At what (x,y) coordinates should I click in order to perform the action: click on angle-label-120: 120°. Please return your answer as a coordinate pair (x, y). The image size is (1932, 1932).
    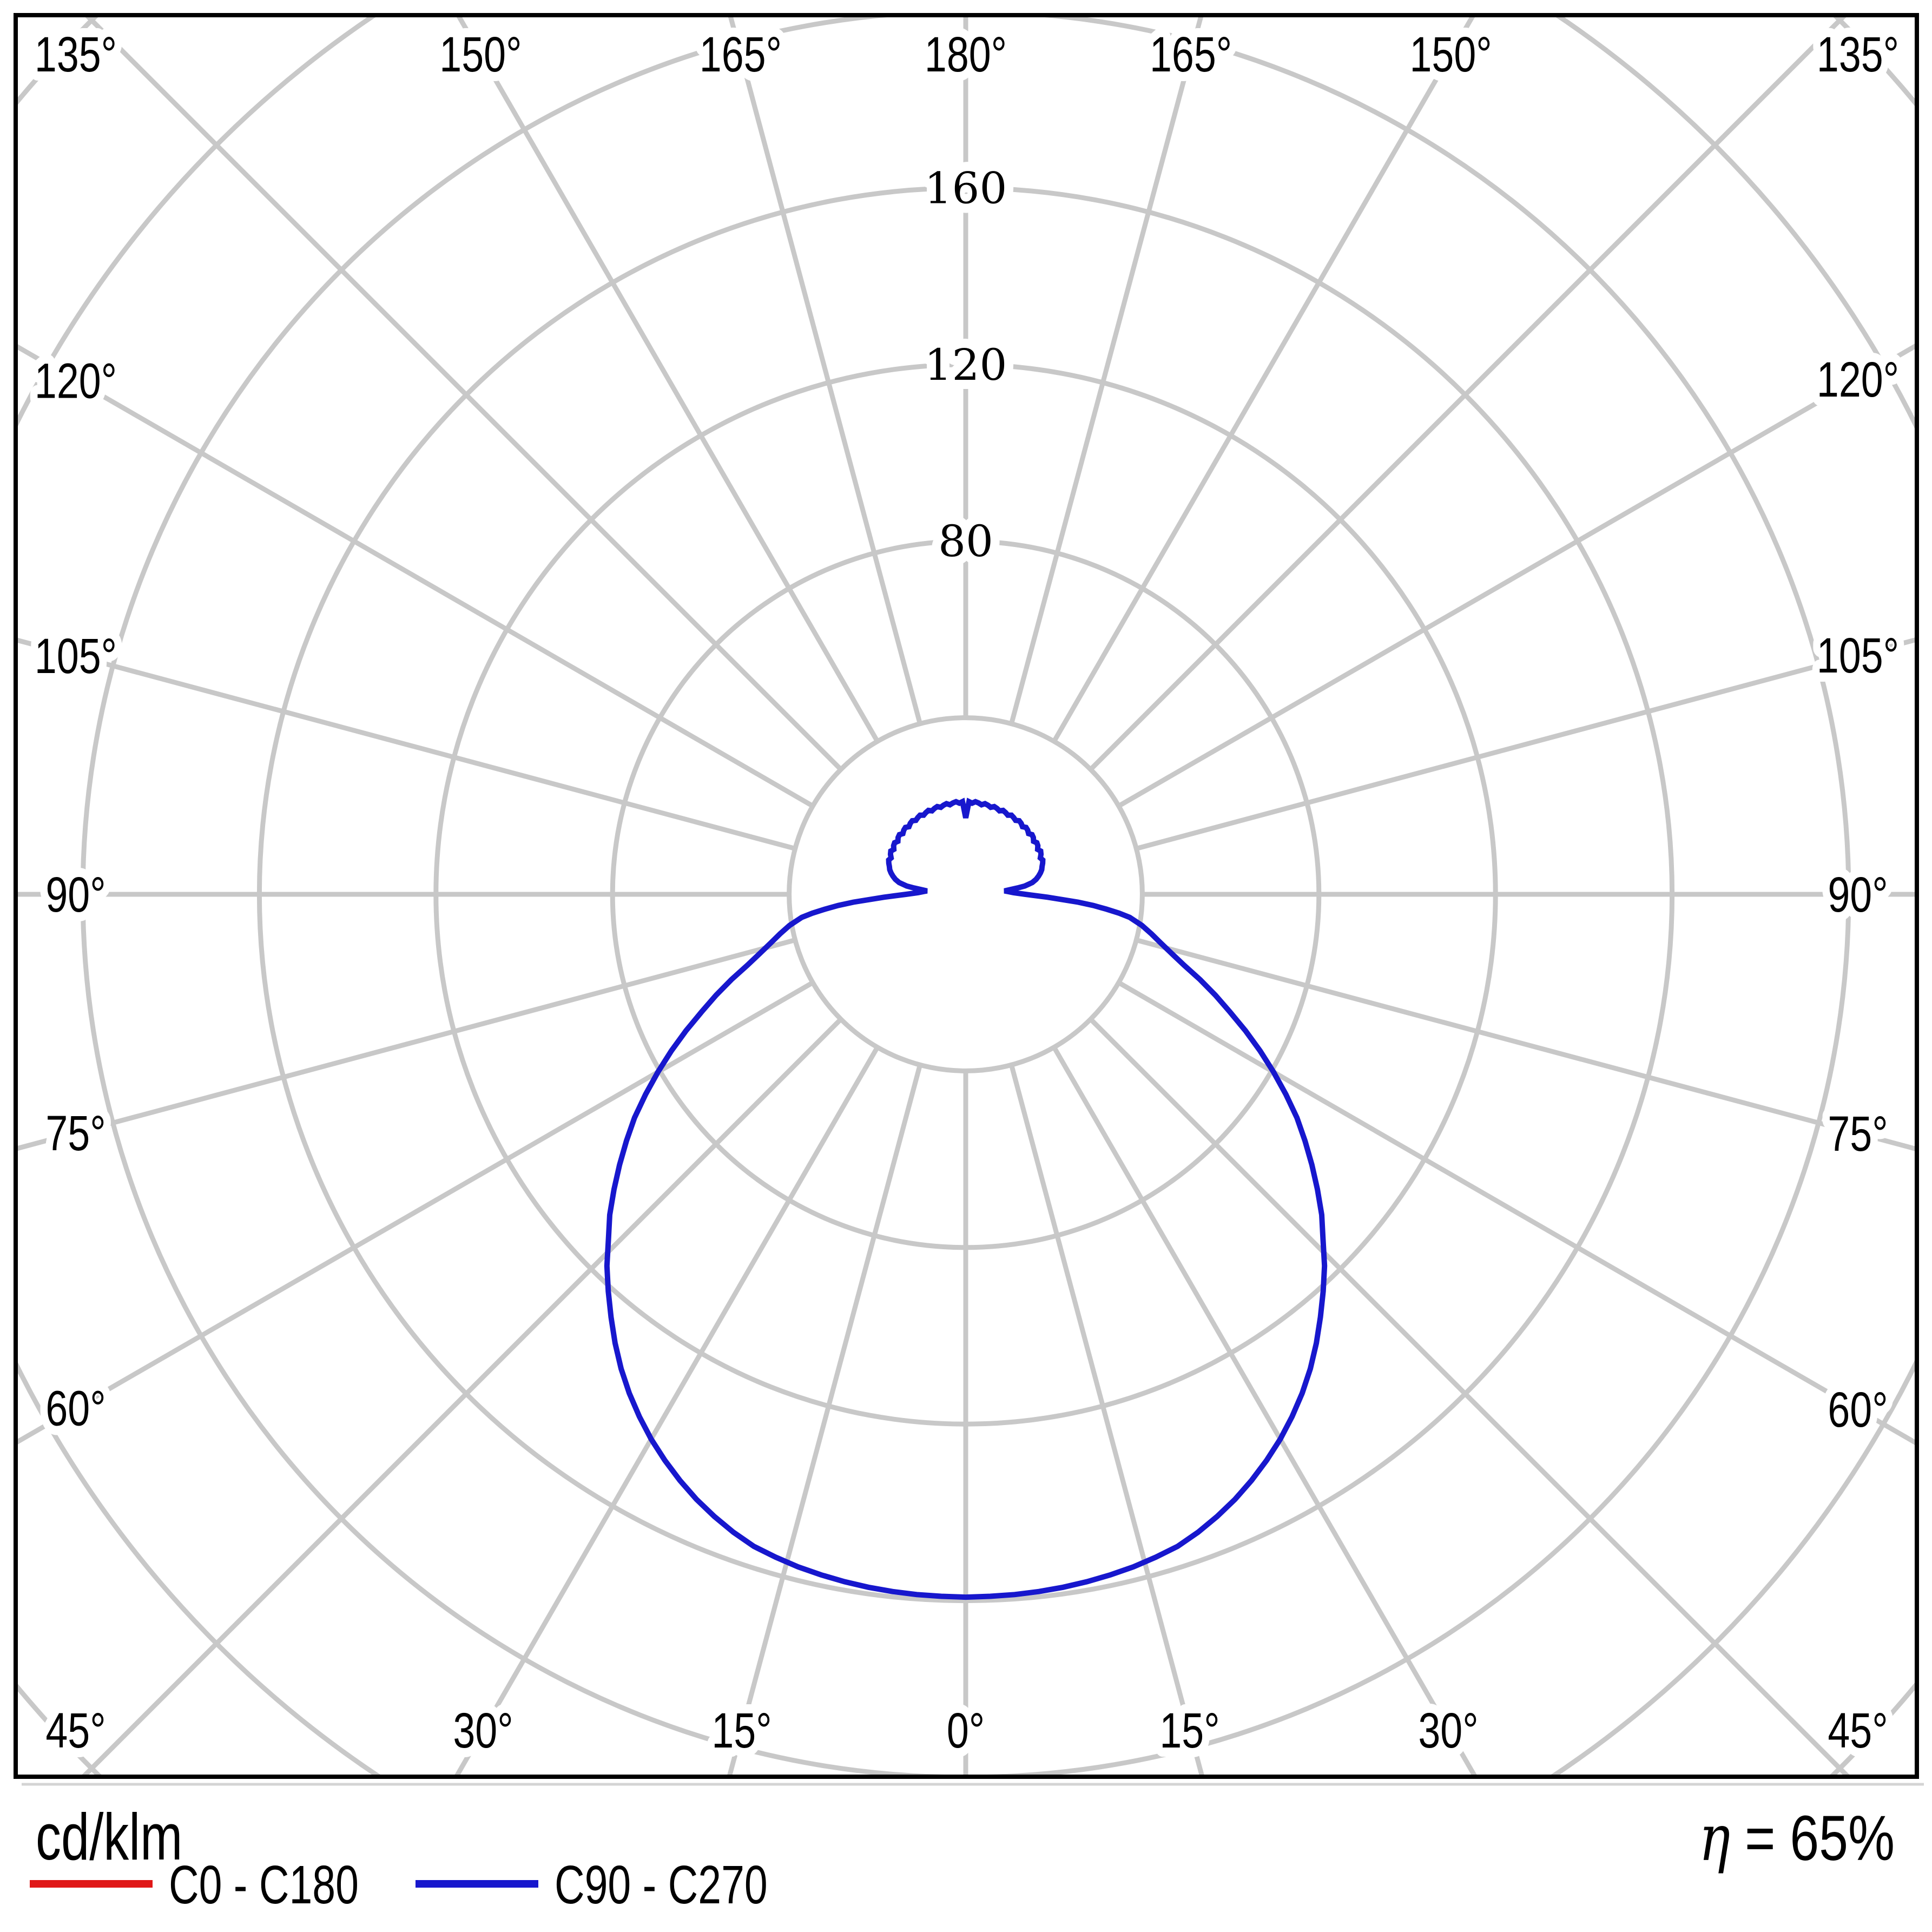
    Looking at the image, I should click on (1858, 379).